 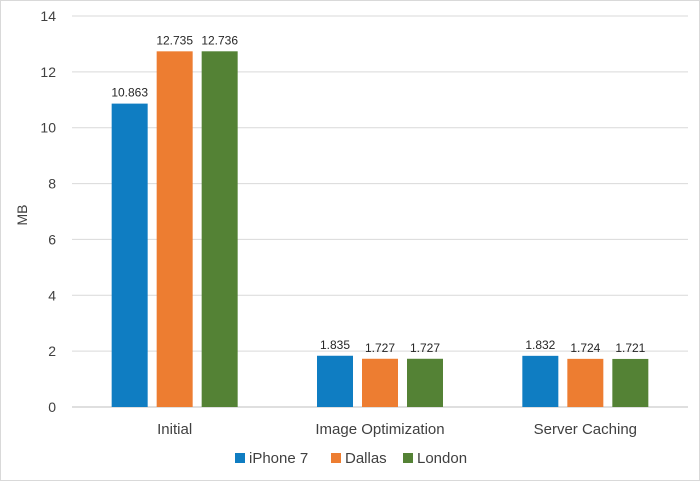 I want to click on data-label: 1.832, so click(x=540, y=345).